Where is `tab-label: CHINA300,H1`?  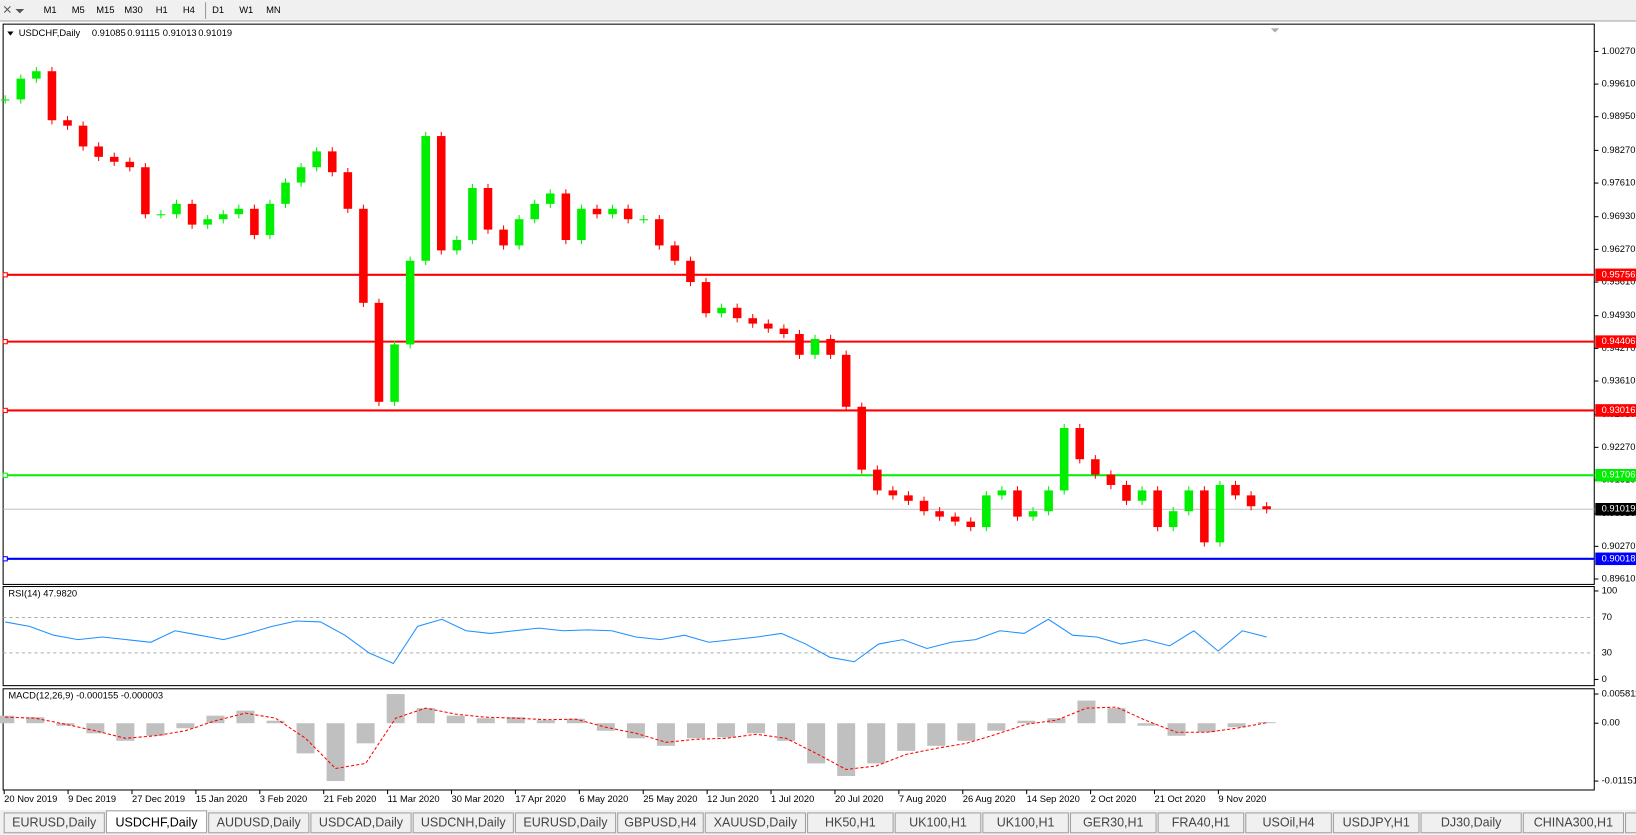 tab-label: CHINA300,H1 is located at coordinates (1573, 823).